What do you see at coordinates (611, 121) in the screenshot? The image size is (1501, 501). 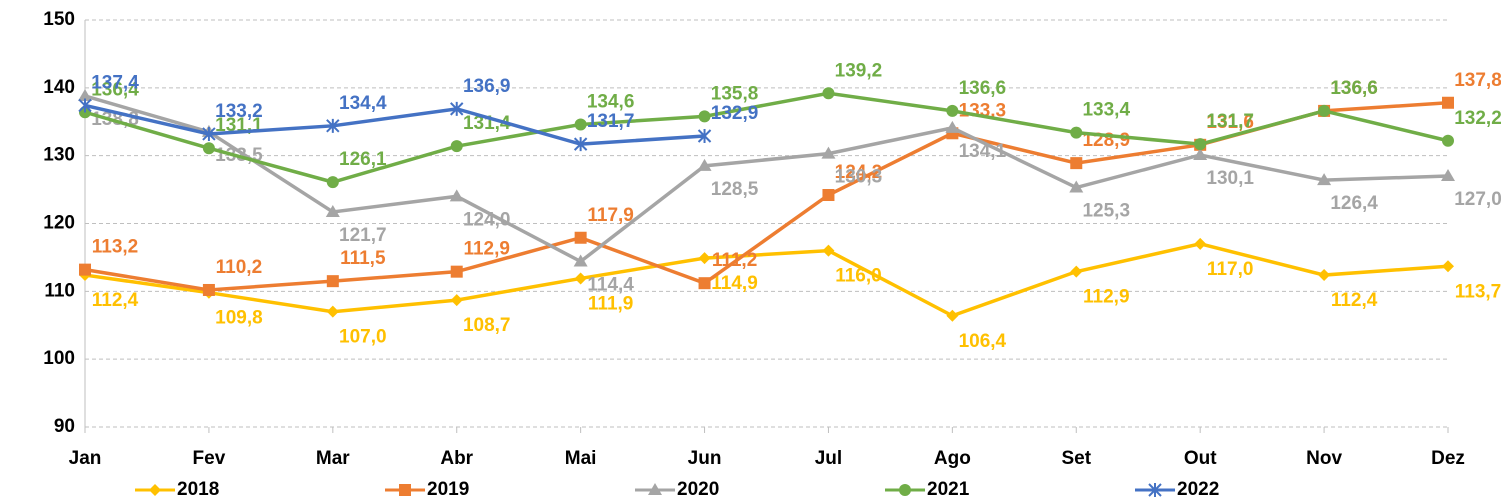 I see `value-label: 131,7` at bounding box center [611, 121].